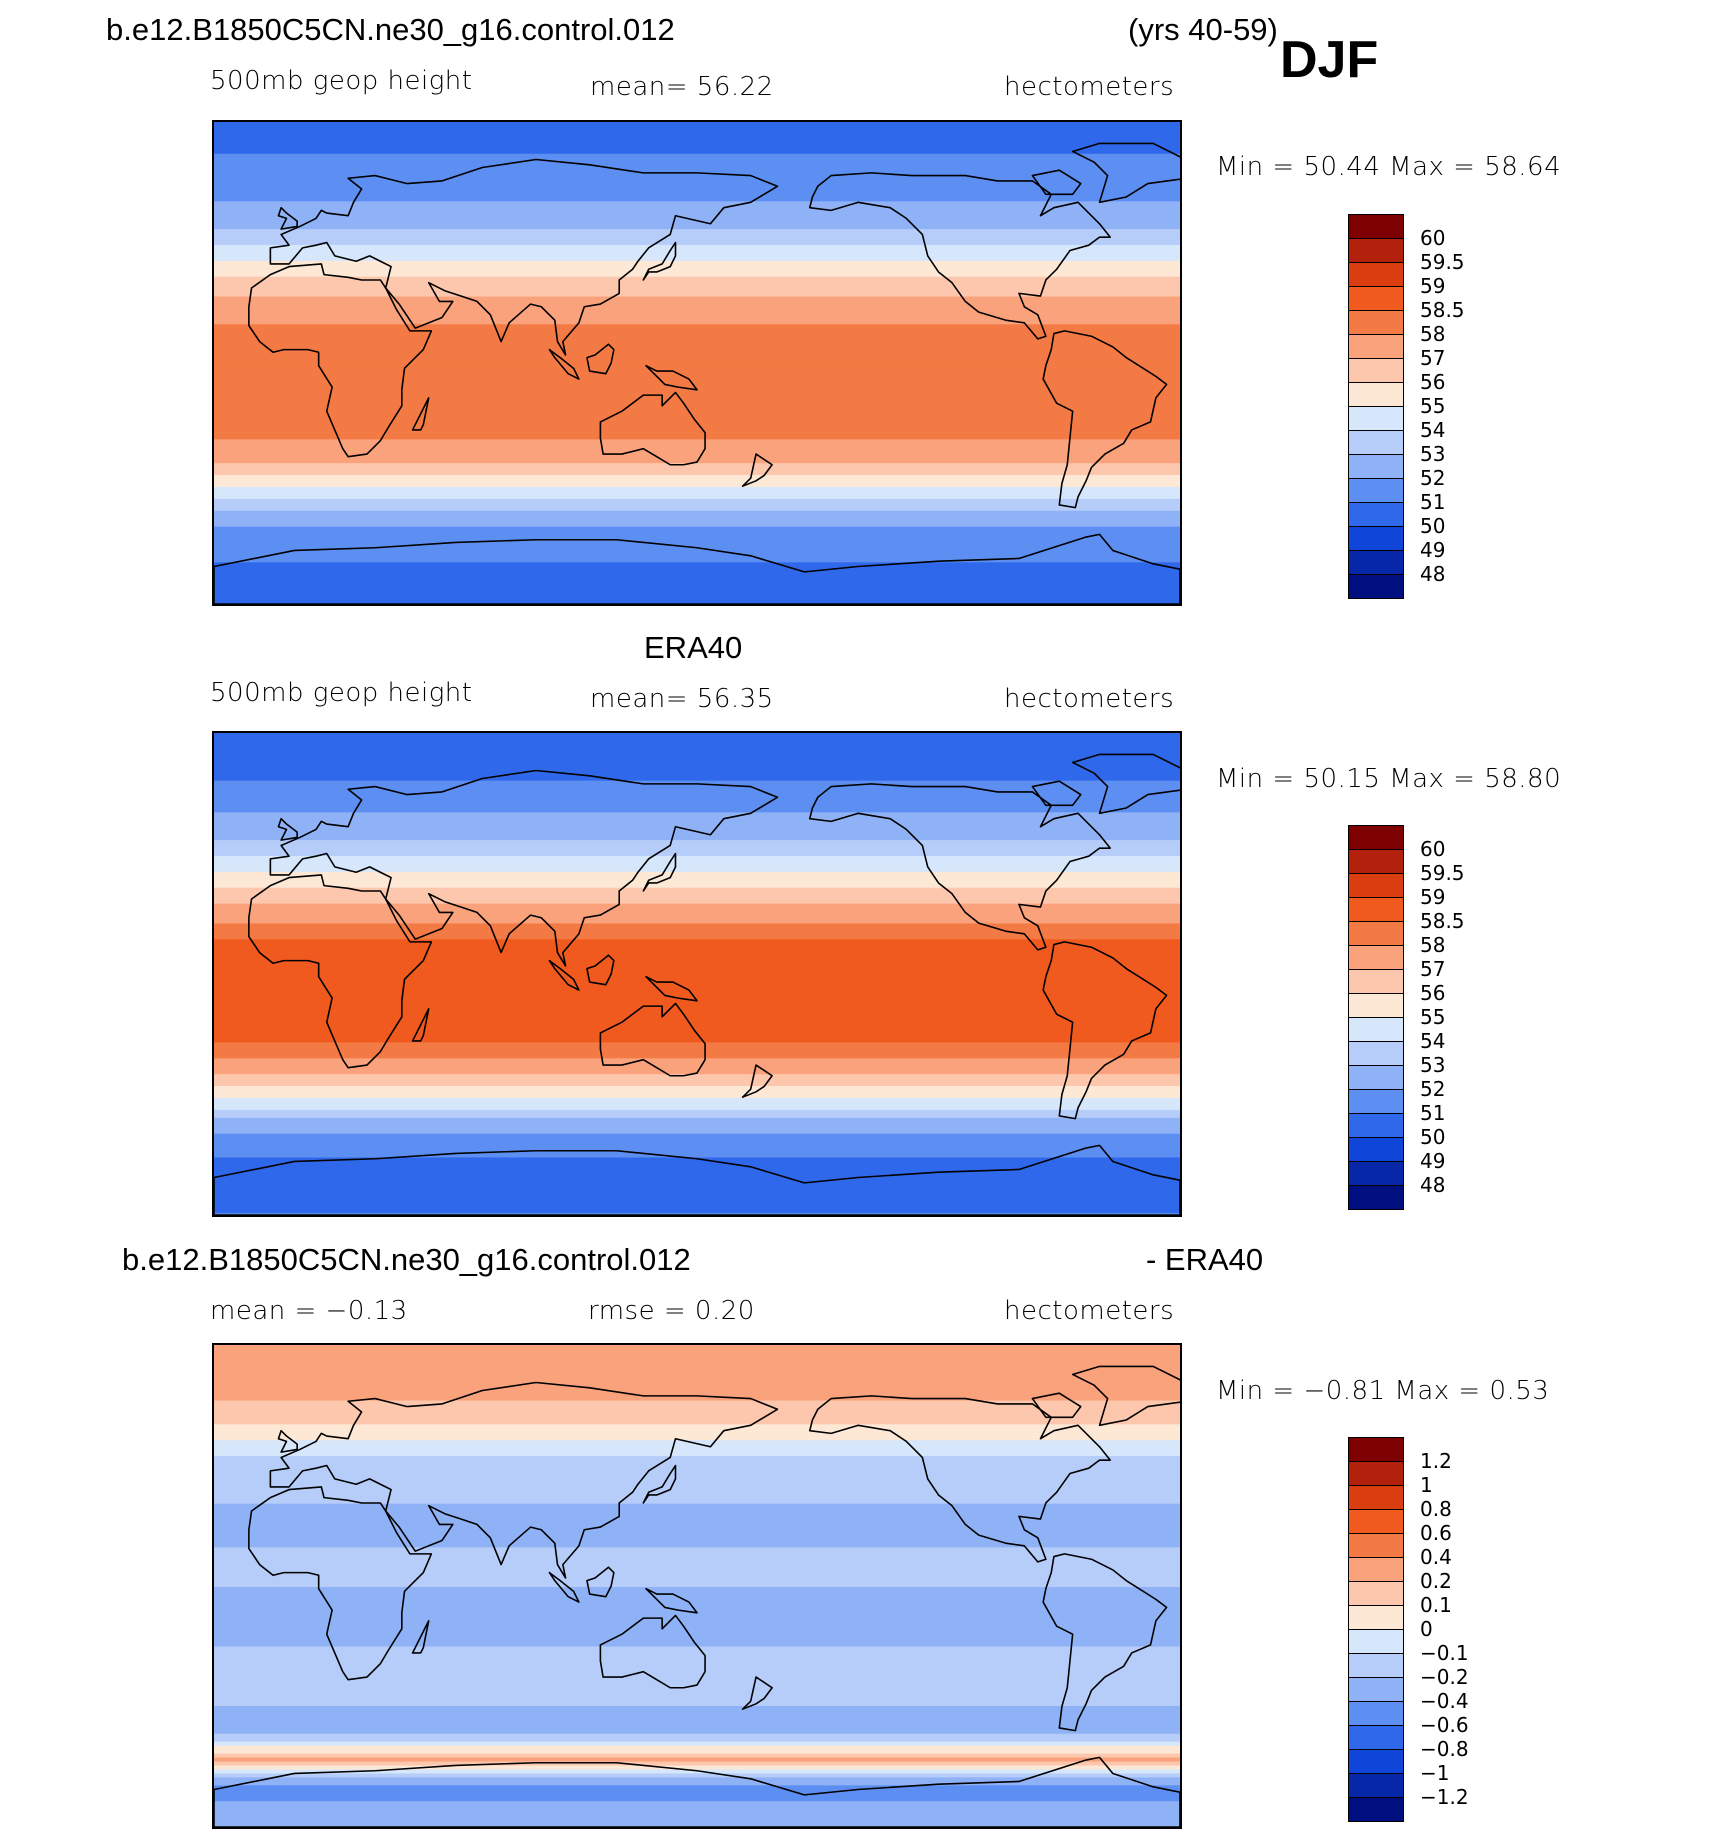 This screenshot has height=1847, width=1710. I want to click on coastline-uk, so click(287, 218).